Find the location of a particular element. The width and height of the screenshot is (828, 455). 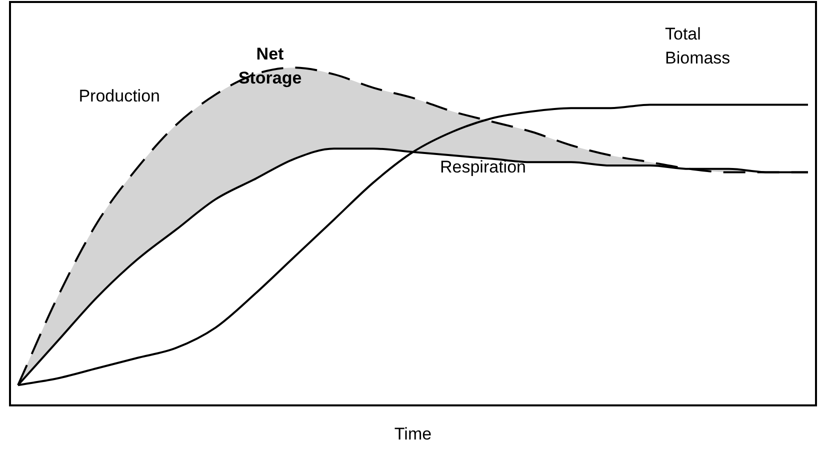

series-label: Production is located at coordinates (119, 96).